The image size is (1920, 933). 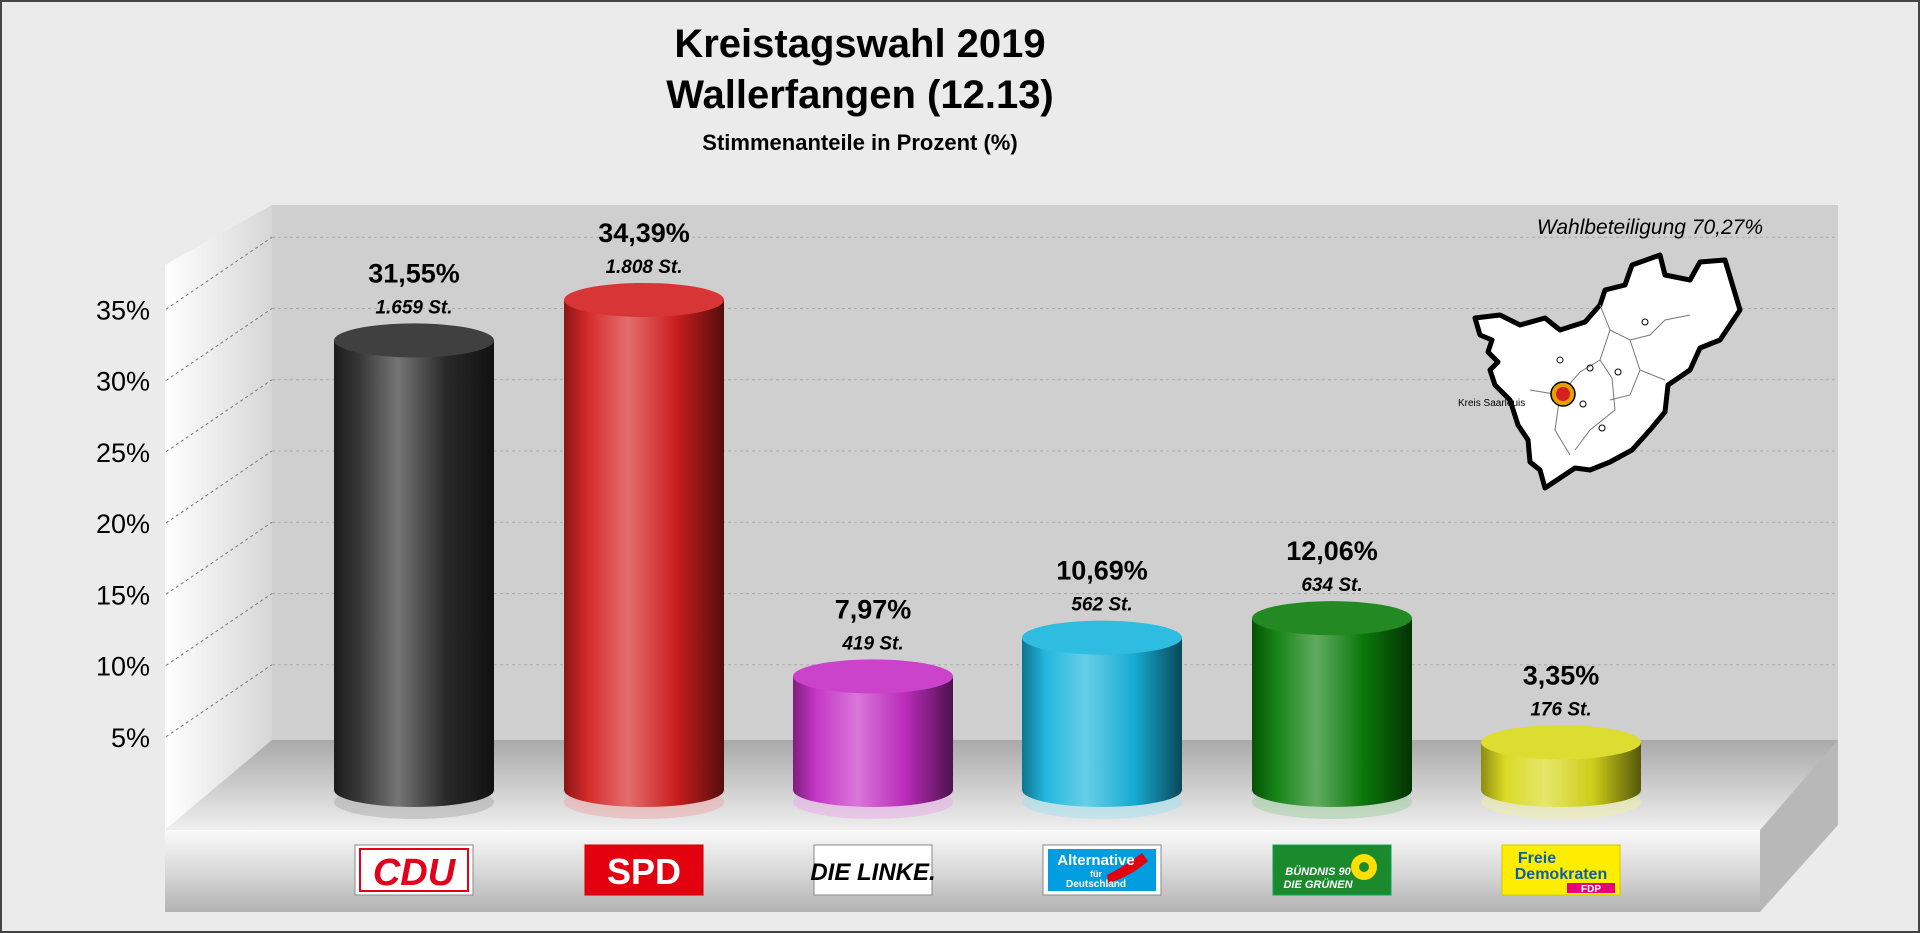 What do you see at coordinates (1561, 675) in the screenshot?
I see `value-label: 3,35%` at bounding box center [1561, 675].